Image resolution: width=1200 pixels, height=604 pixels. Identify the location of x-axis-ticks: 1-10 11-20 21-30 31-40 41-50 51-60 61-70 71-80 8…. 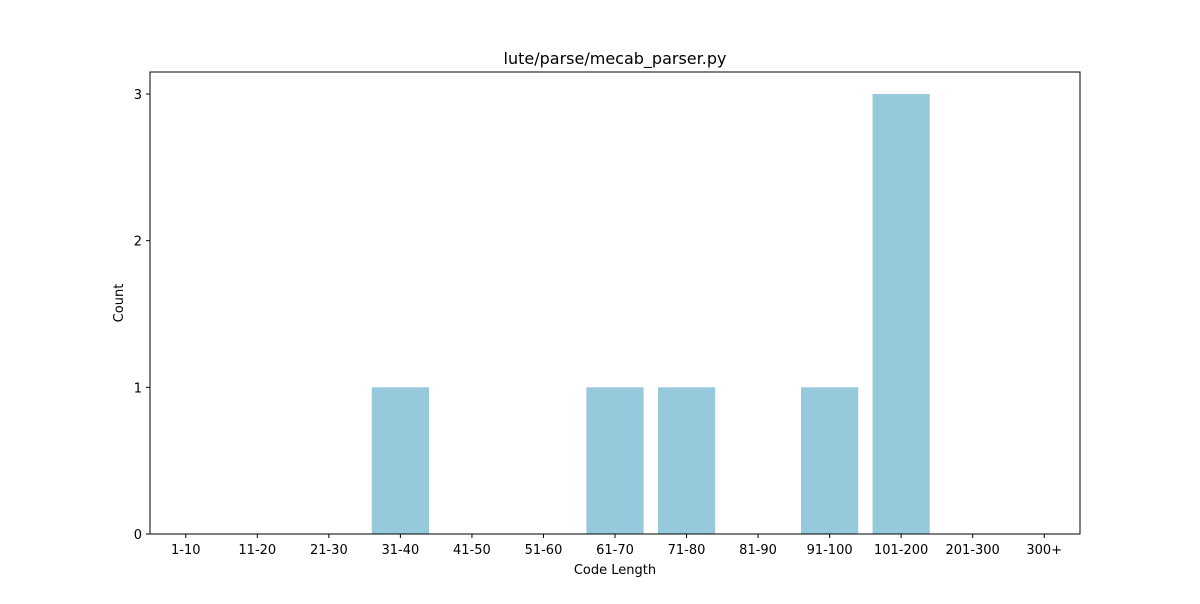
(616, 546).